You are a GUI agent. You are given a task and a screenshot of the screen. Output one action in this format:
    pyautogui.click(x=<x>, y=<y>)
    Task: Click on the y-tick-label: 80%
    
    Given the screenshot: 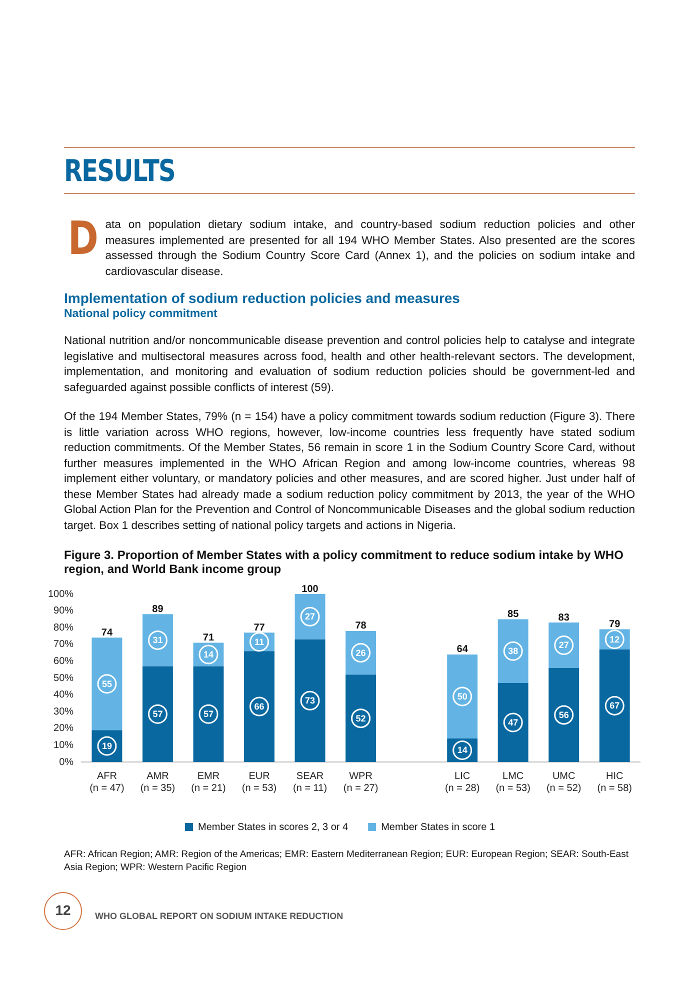 What is the action you would take?
    pyautogui.click(x=64, y=628)
    